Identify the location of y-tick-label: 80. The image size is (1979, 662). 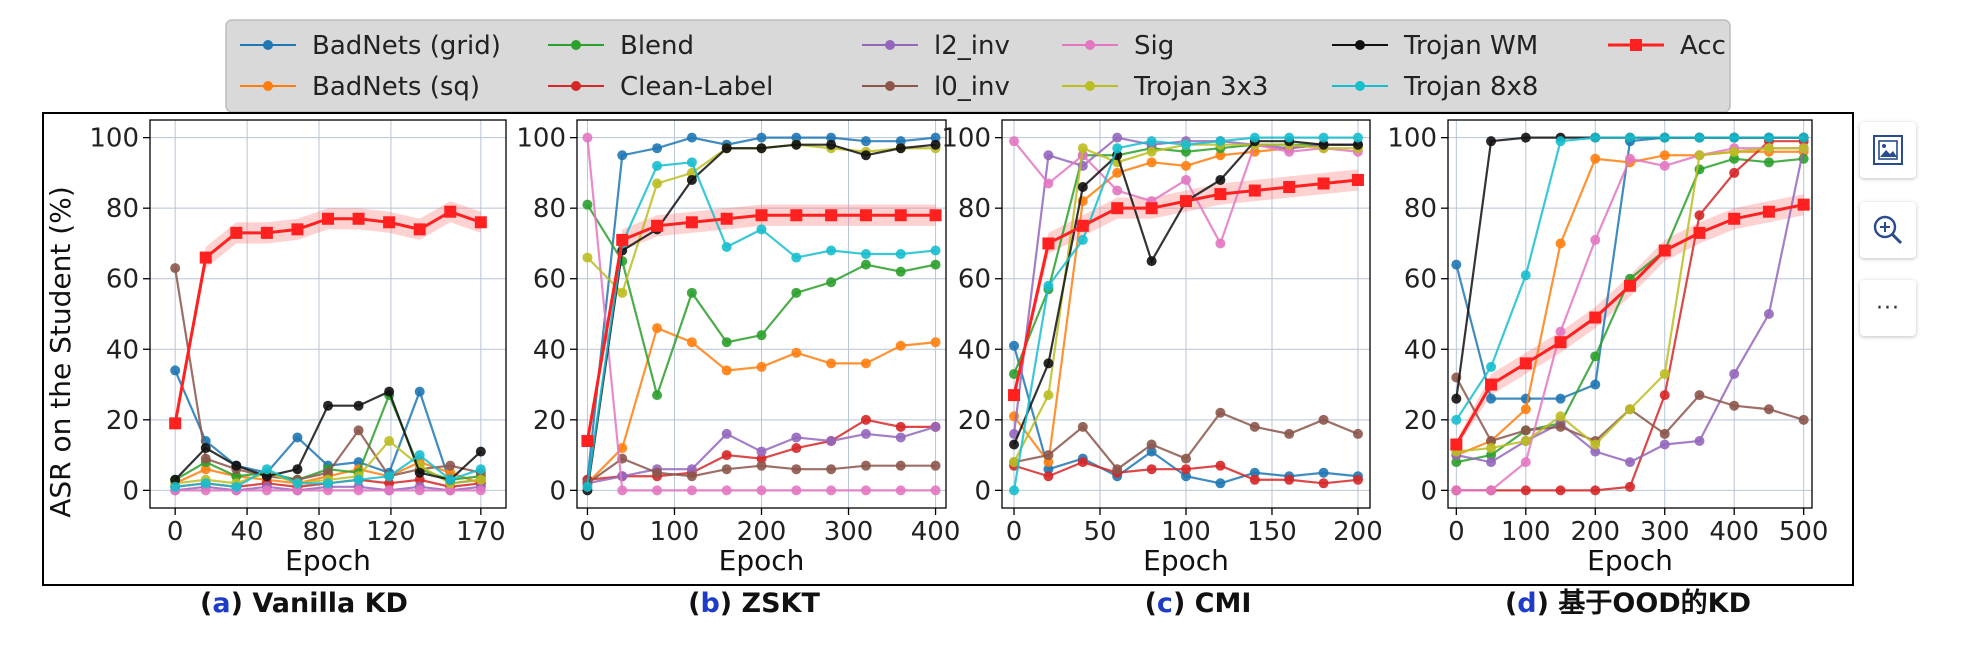
(974, 209).